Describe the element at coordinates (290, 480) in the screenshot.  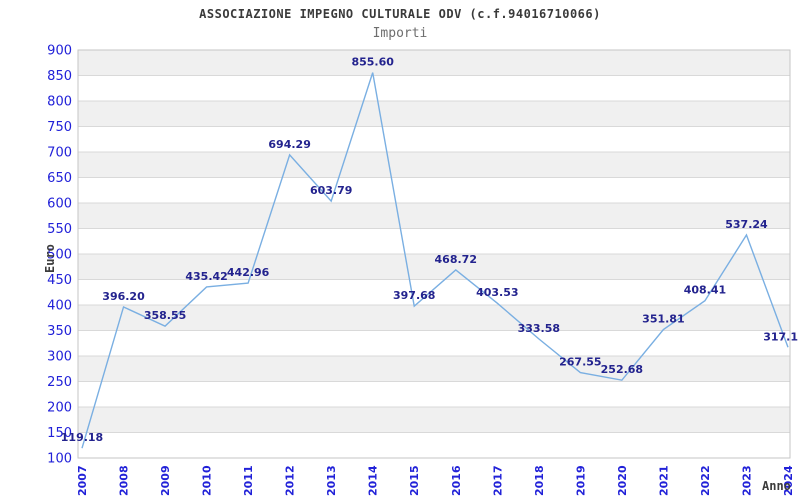
I see `x-tick-label: 2012` at that location.